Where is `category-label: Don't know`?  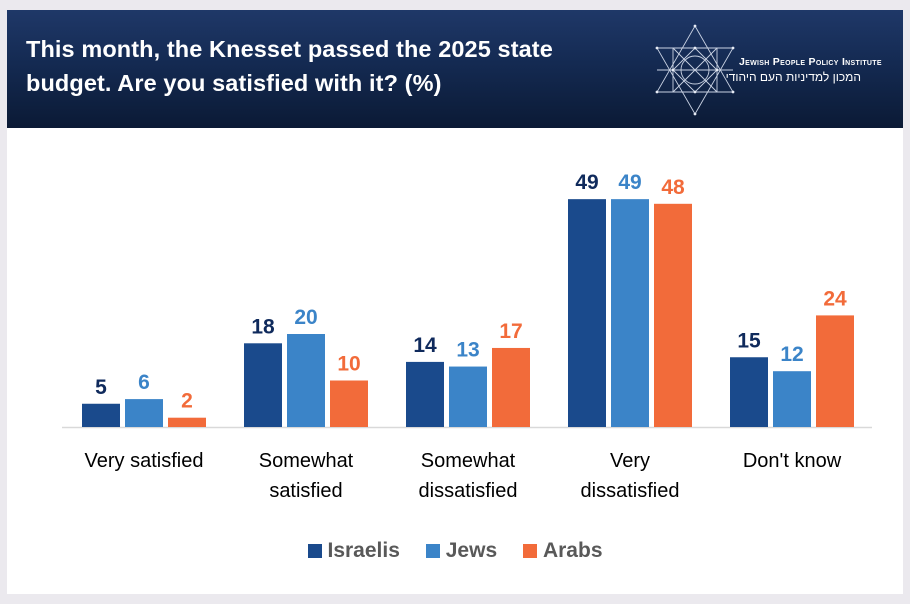
category-label: Don't know is located at coordinates (792, 461).